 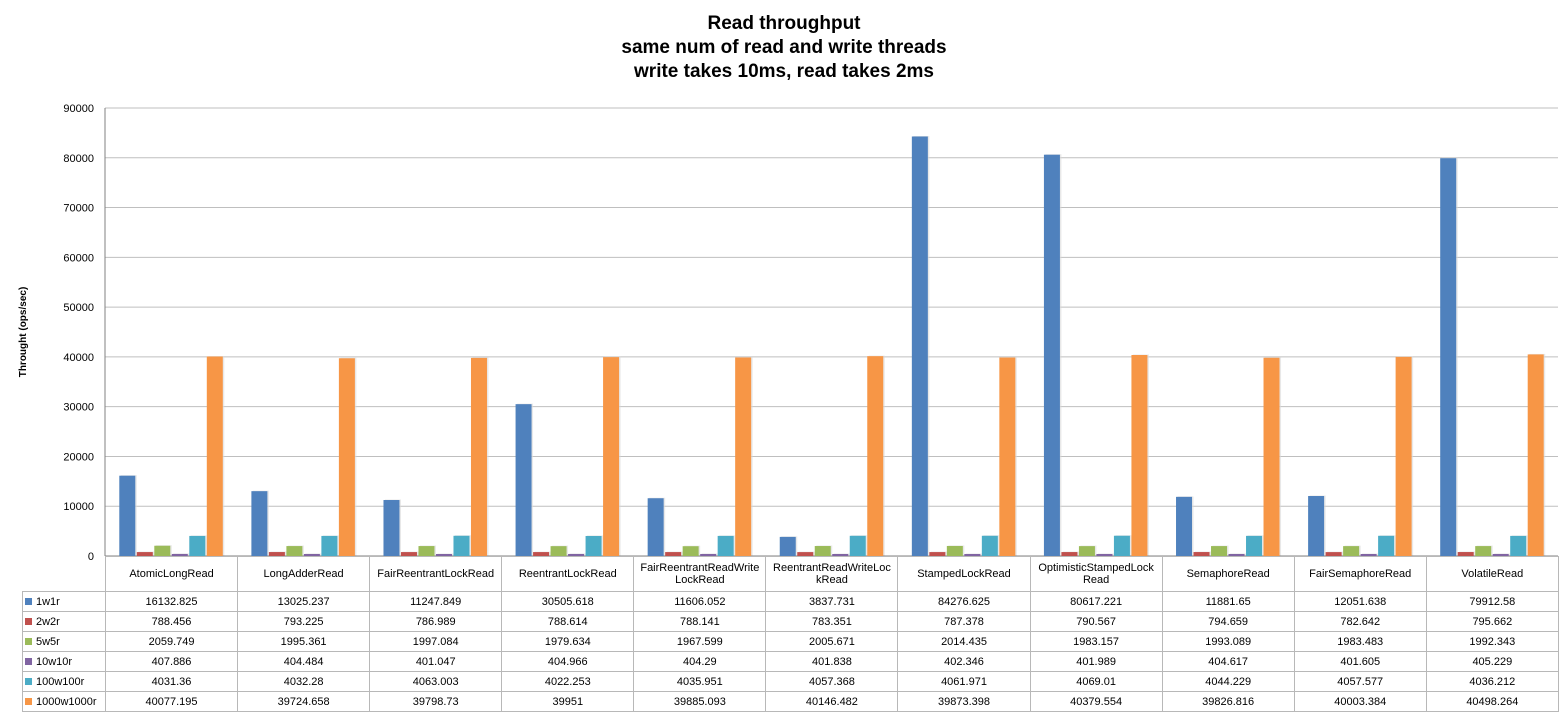 I want to click on bar-100w100r-FairSemaphoreRead, so click(x=1386, y=545).